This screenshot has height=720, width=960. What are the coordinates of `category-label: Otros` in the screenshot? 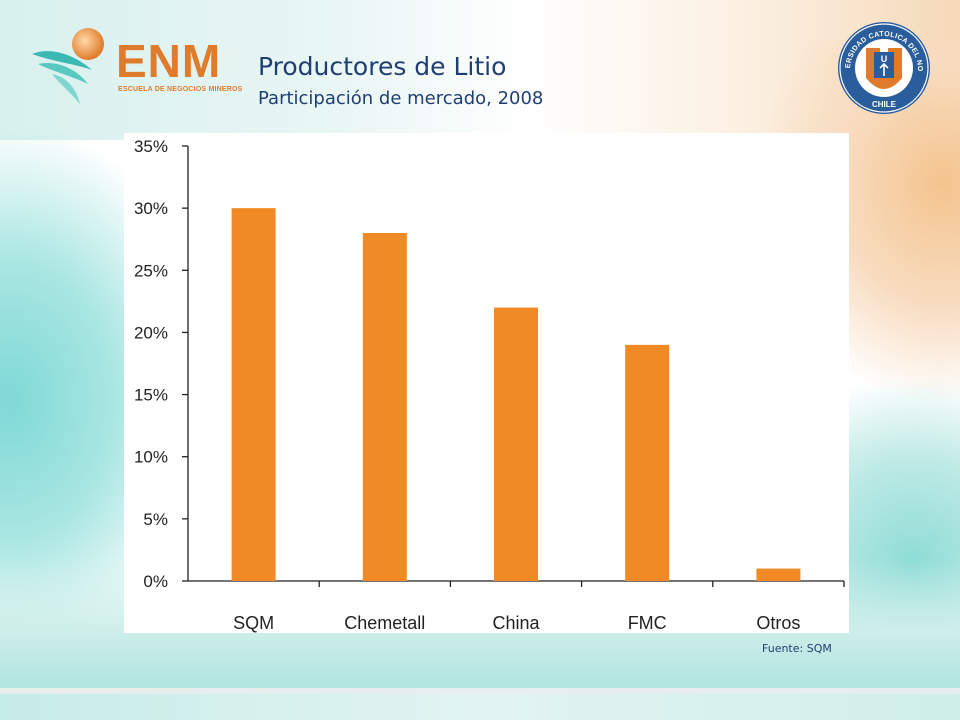 It's located at (778, 623).